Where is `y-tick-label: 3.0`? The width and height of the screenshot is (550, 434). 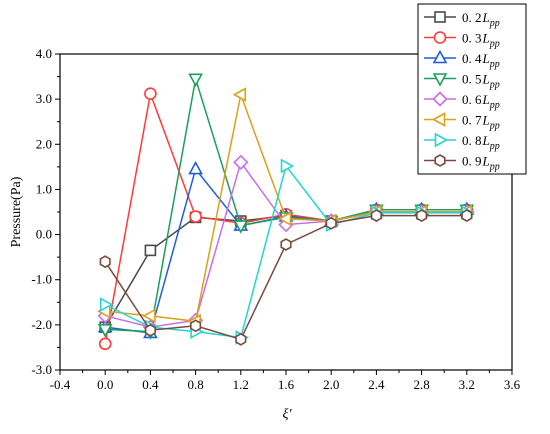
y-tick-label: 3.0 is located at coordinates (44, 98).